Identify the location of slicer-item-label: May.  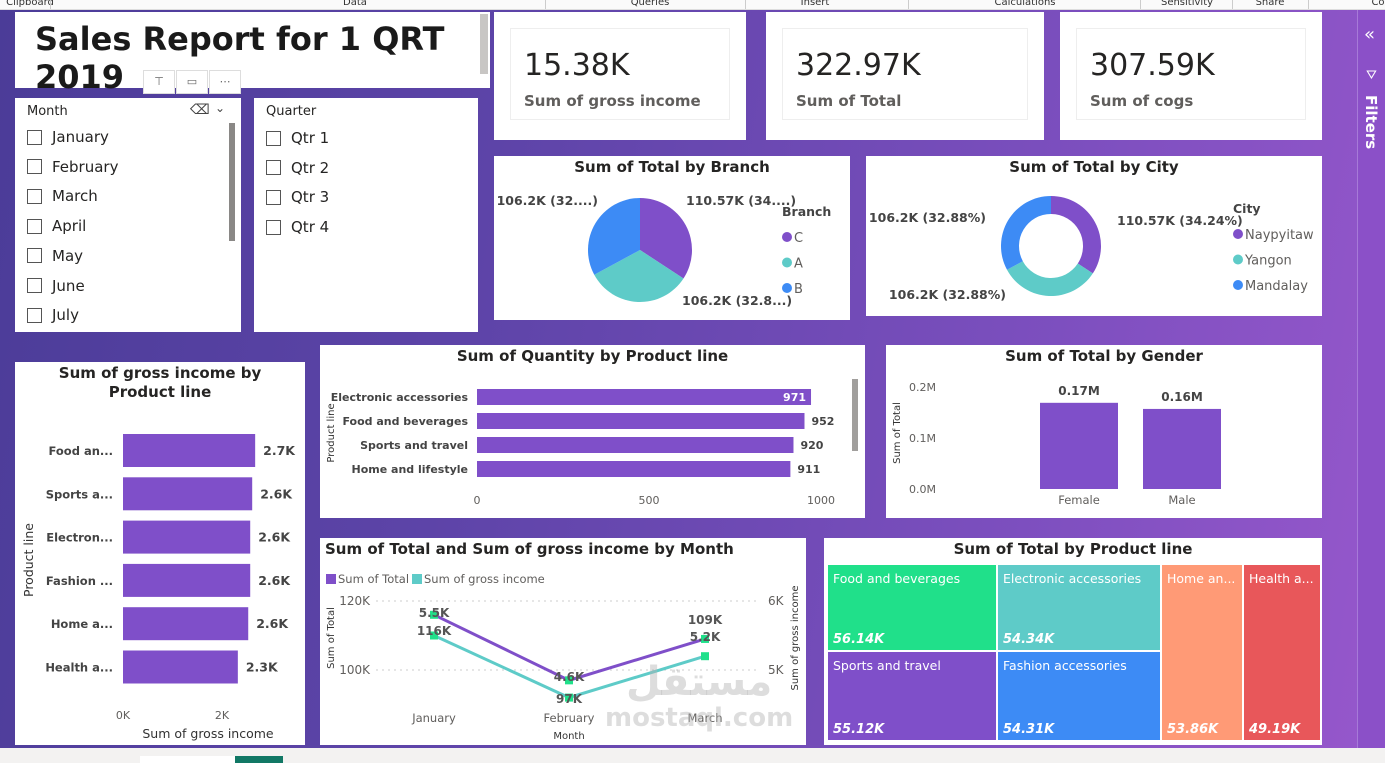
(68, 255).